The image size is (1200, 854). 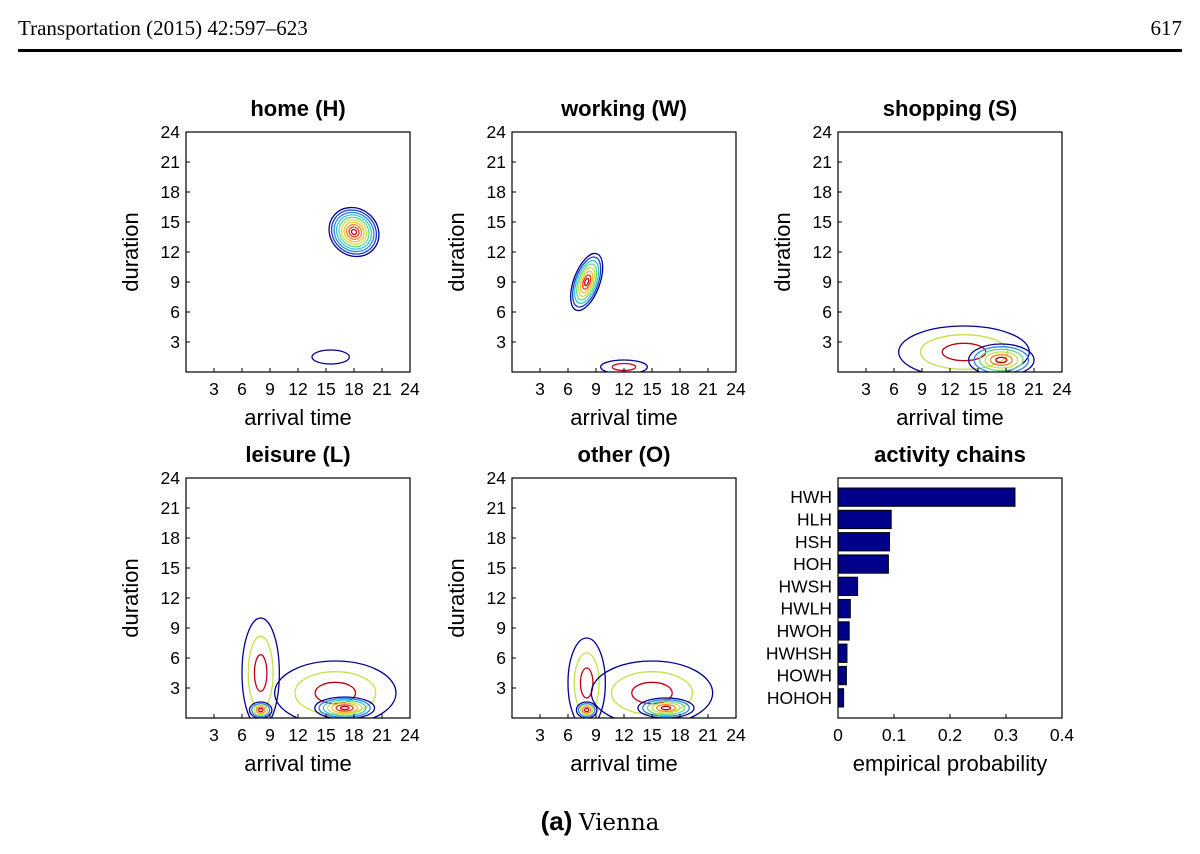 I want to click on panel-title: other (O), so click(x=624, y=454).